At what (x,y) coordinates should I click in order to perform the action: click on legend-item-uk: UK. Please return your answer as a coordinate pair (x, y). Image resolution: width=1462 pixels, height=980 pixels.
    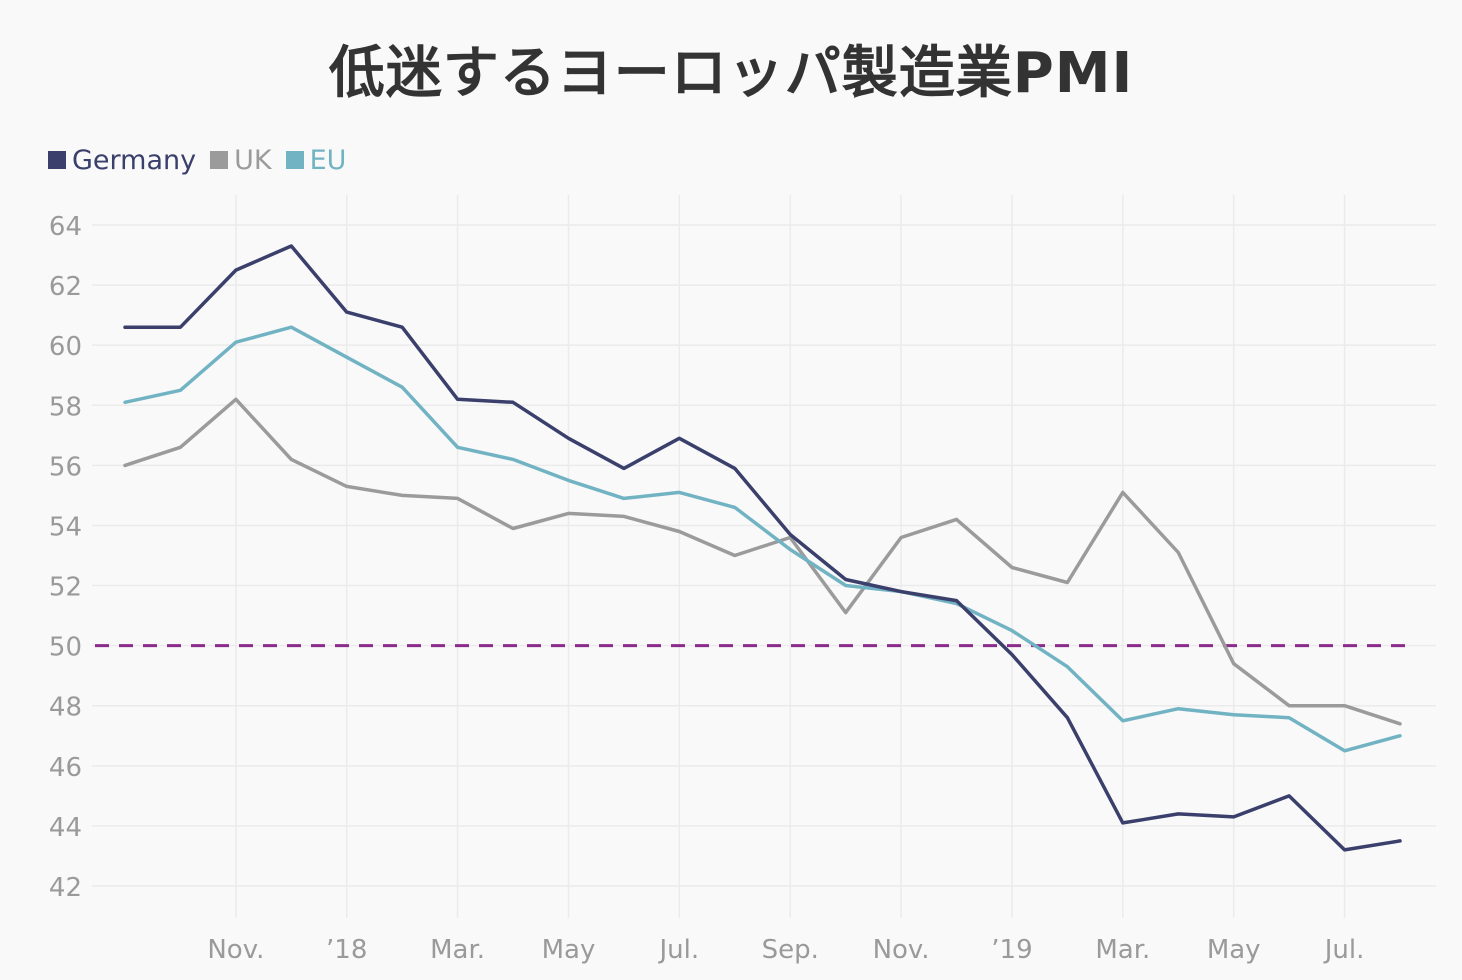
    Looking at the image, I should click on (241, 160).